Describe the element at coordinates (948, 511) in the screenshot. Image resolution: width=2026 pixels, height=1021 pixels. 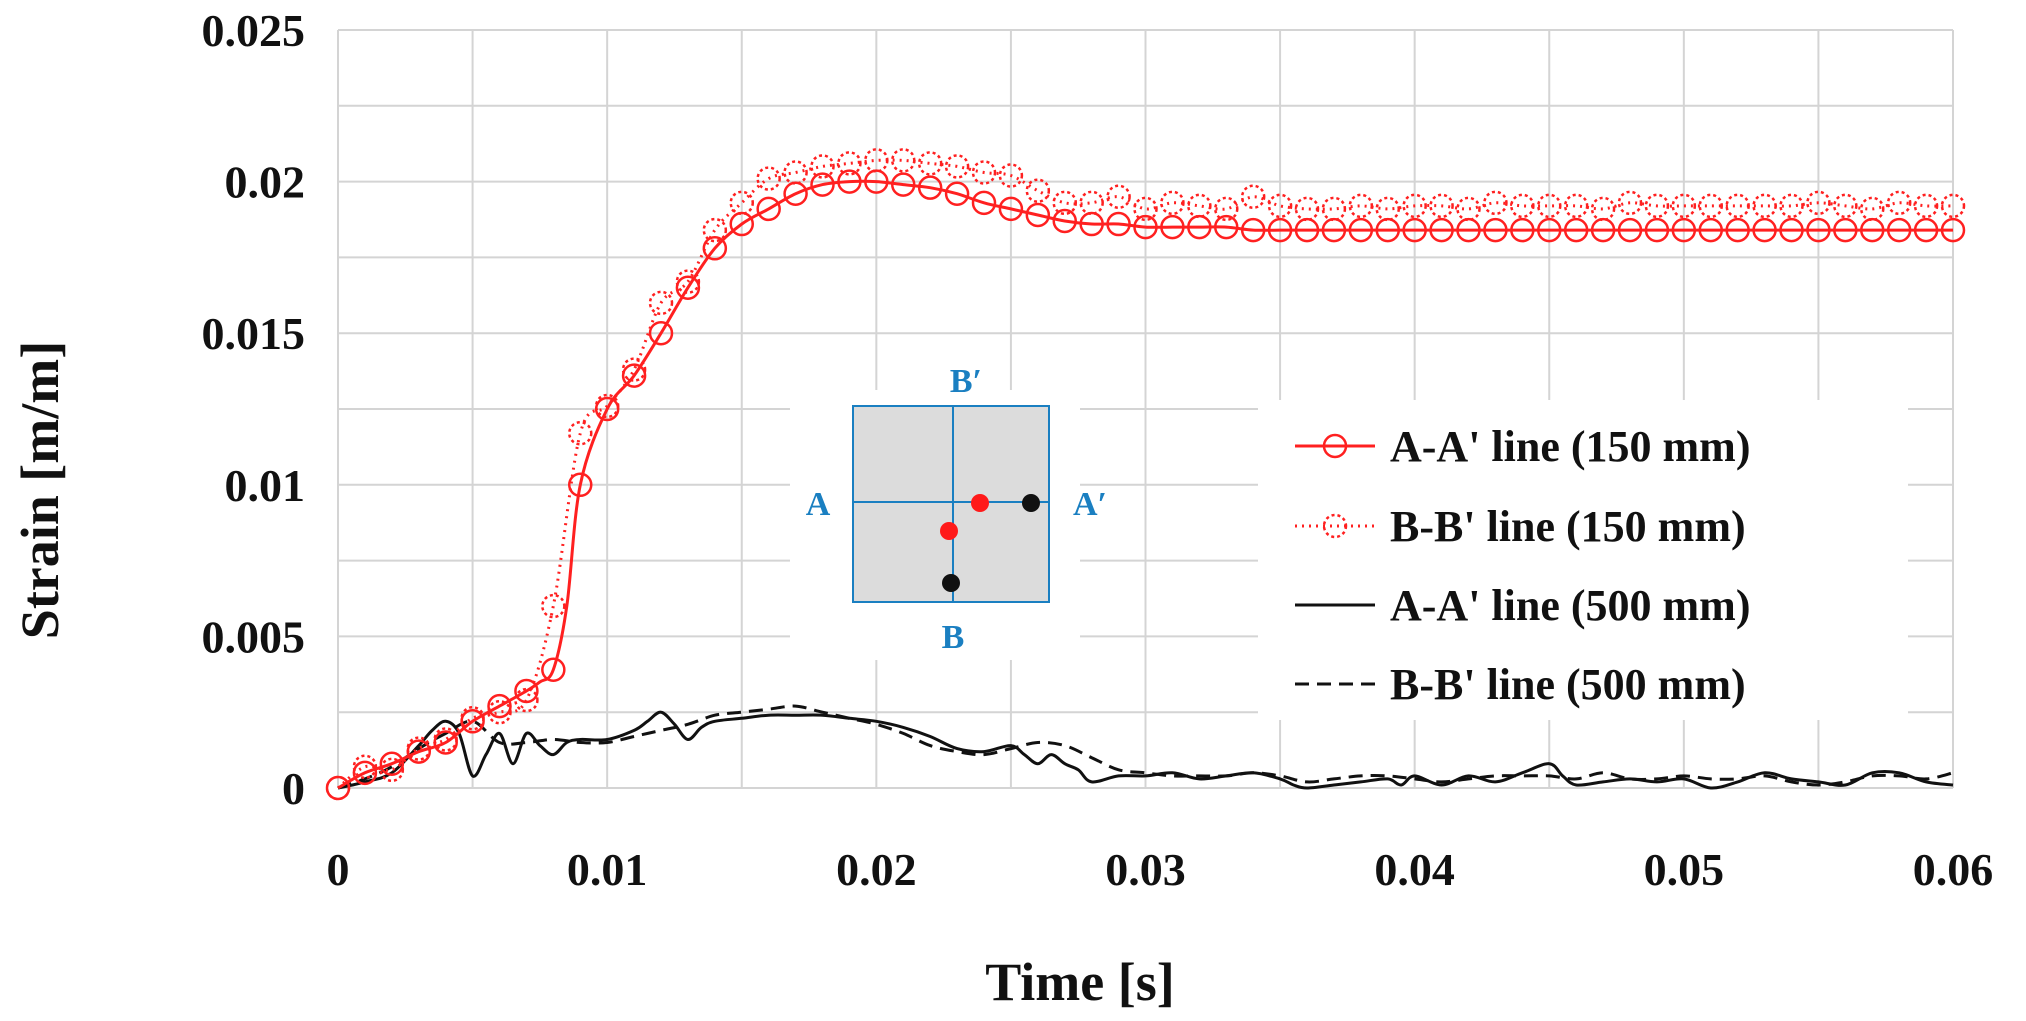
I see `cross-section-inset: B′ A A′ B` at that location.